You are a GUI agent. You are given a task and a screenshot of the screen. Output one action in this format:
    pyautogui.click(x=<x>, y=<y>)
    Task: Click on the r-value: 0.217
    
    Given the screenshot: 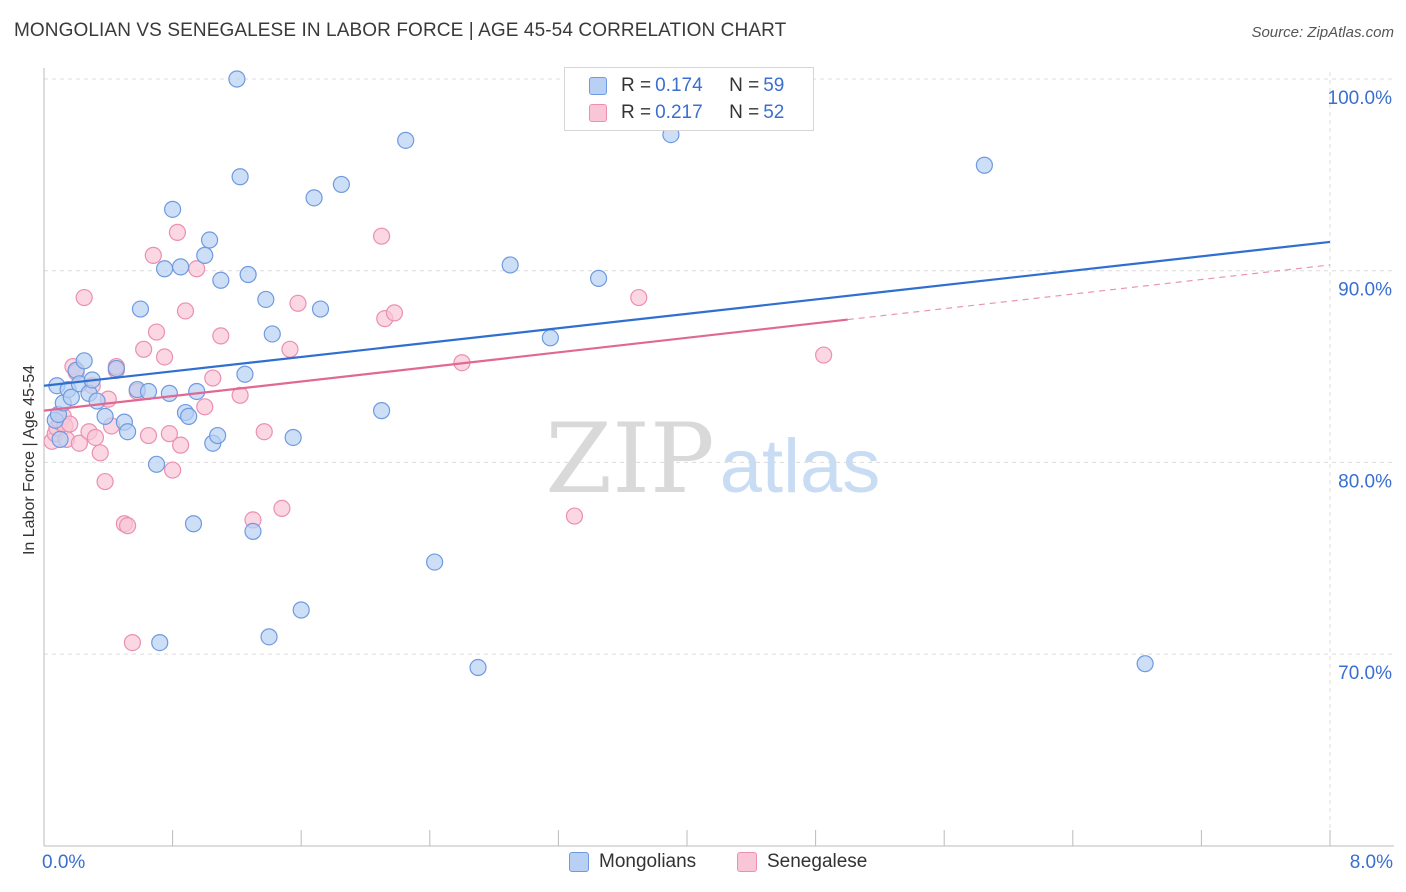 What is the action you would take?
    pyautogui.click(x=679, y=112)
    